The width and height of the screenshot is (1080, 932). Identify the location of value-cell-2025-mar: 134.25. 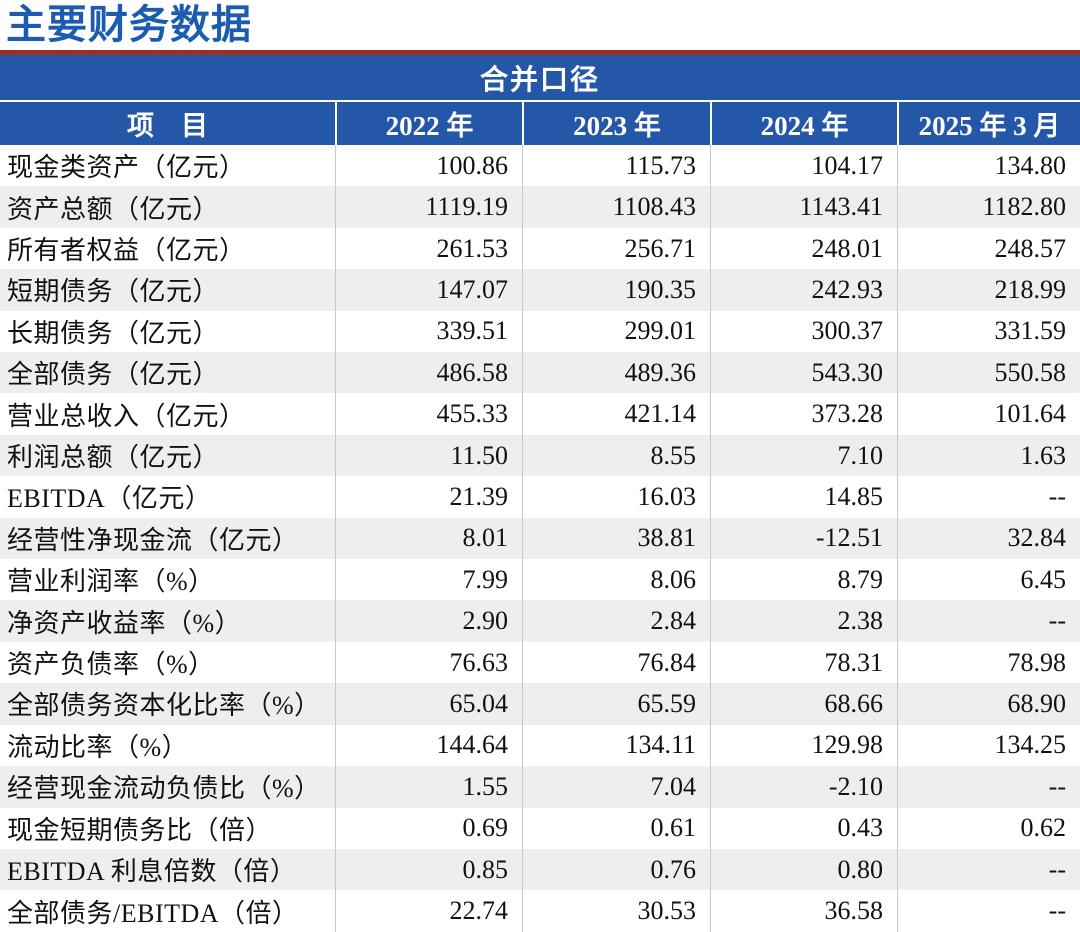
(988, 745).